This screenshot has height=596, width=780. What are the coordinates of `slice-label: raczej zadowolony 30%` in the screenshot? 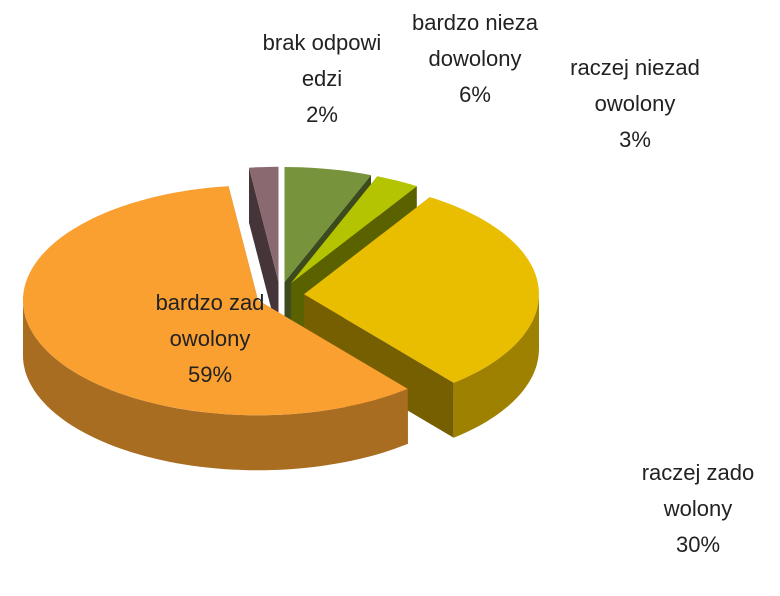 It's located at (698, 509).